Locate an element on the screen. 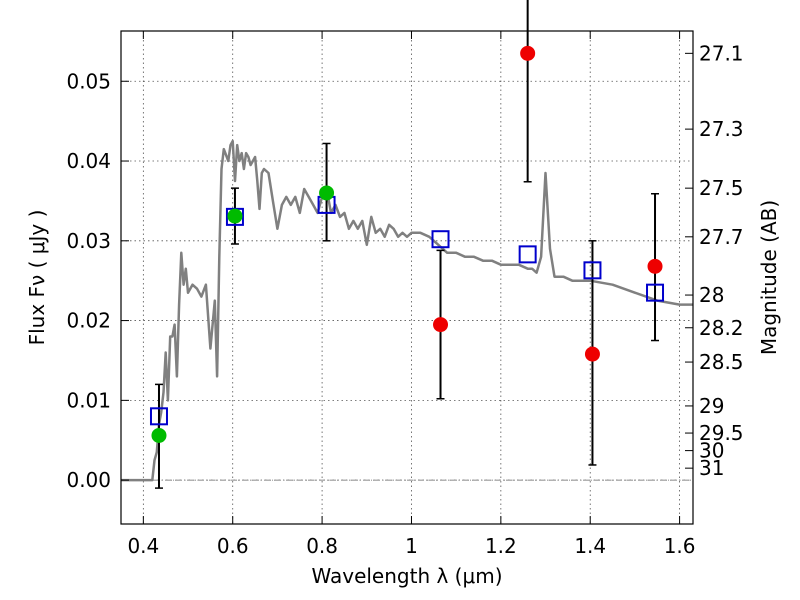 The width and height of the screenshot is (800, 600). y-axis-left: 0.00 0.01 0.02 0.03 0.04 0.05 is located at coordinates (97, 280).